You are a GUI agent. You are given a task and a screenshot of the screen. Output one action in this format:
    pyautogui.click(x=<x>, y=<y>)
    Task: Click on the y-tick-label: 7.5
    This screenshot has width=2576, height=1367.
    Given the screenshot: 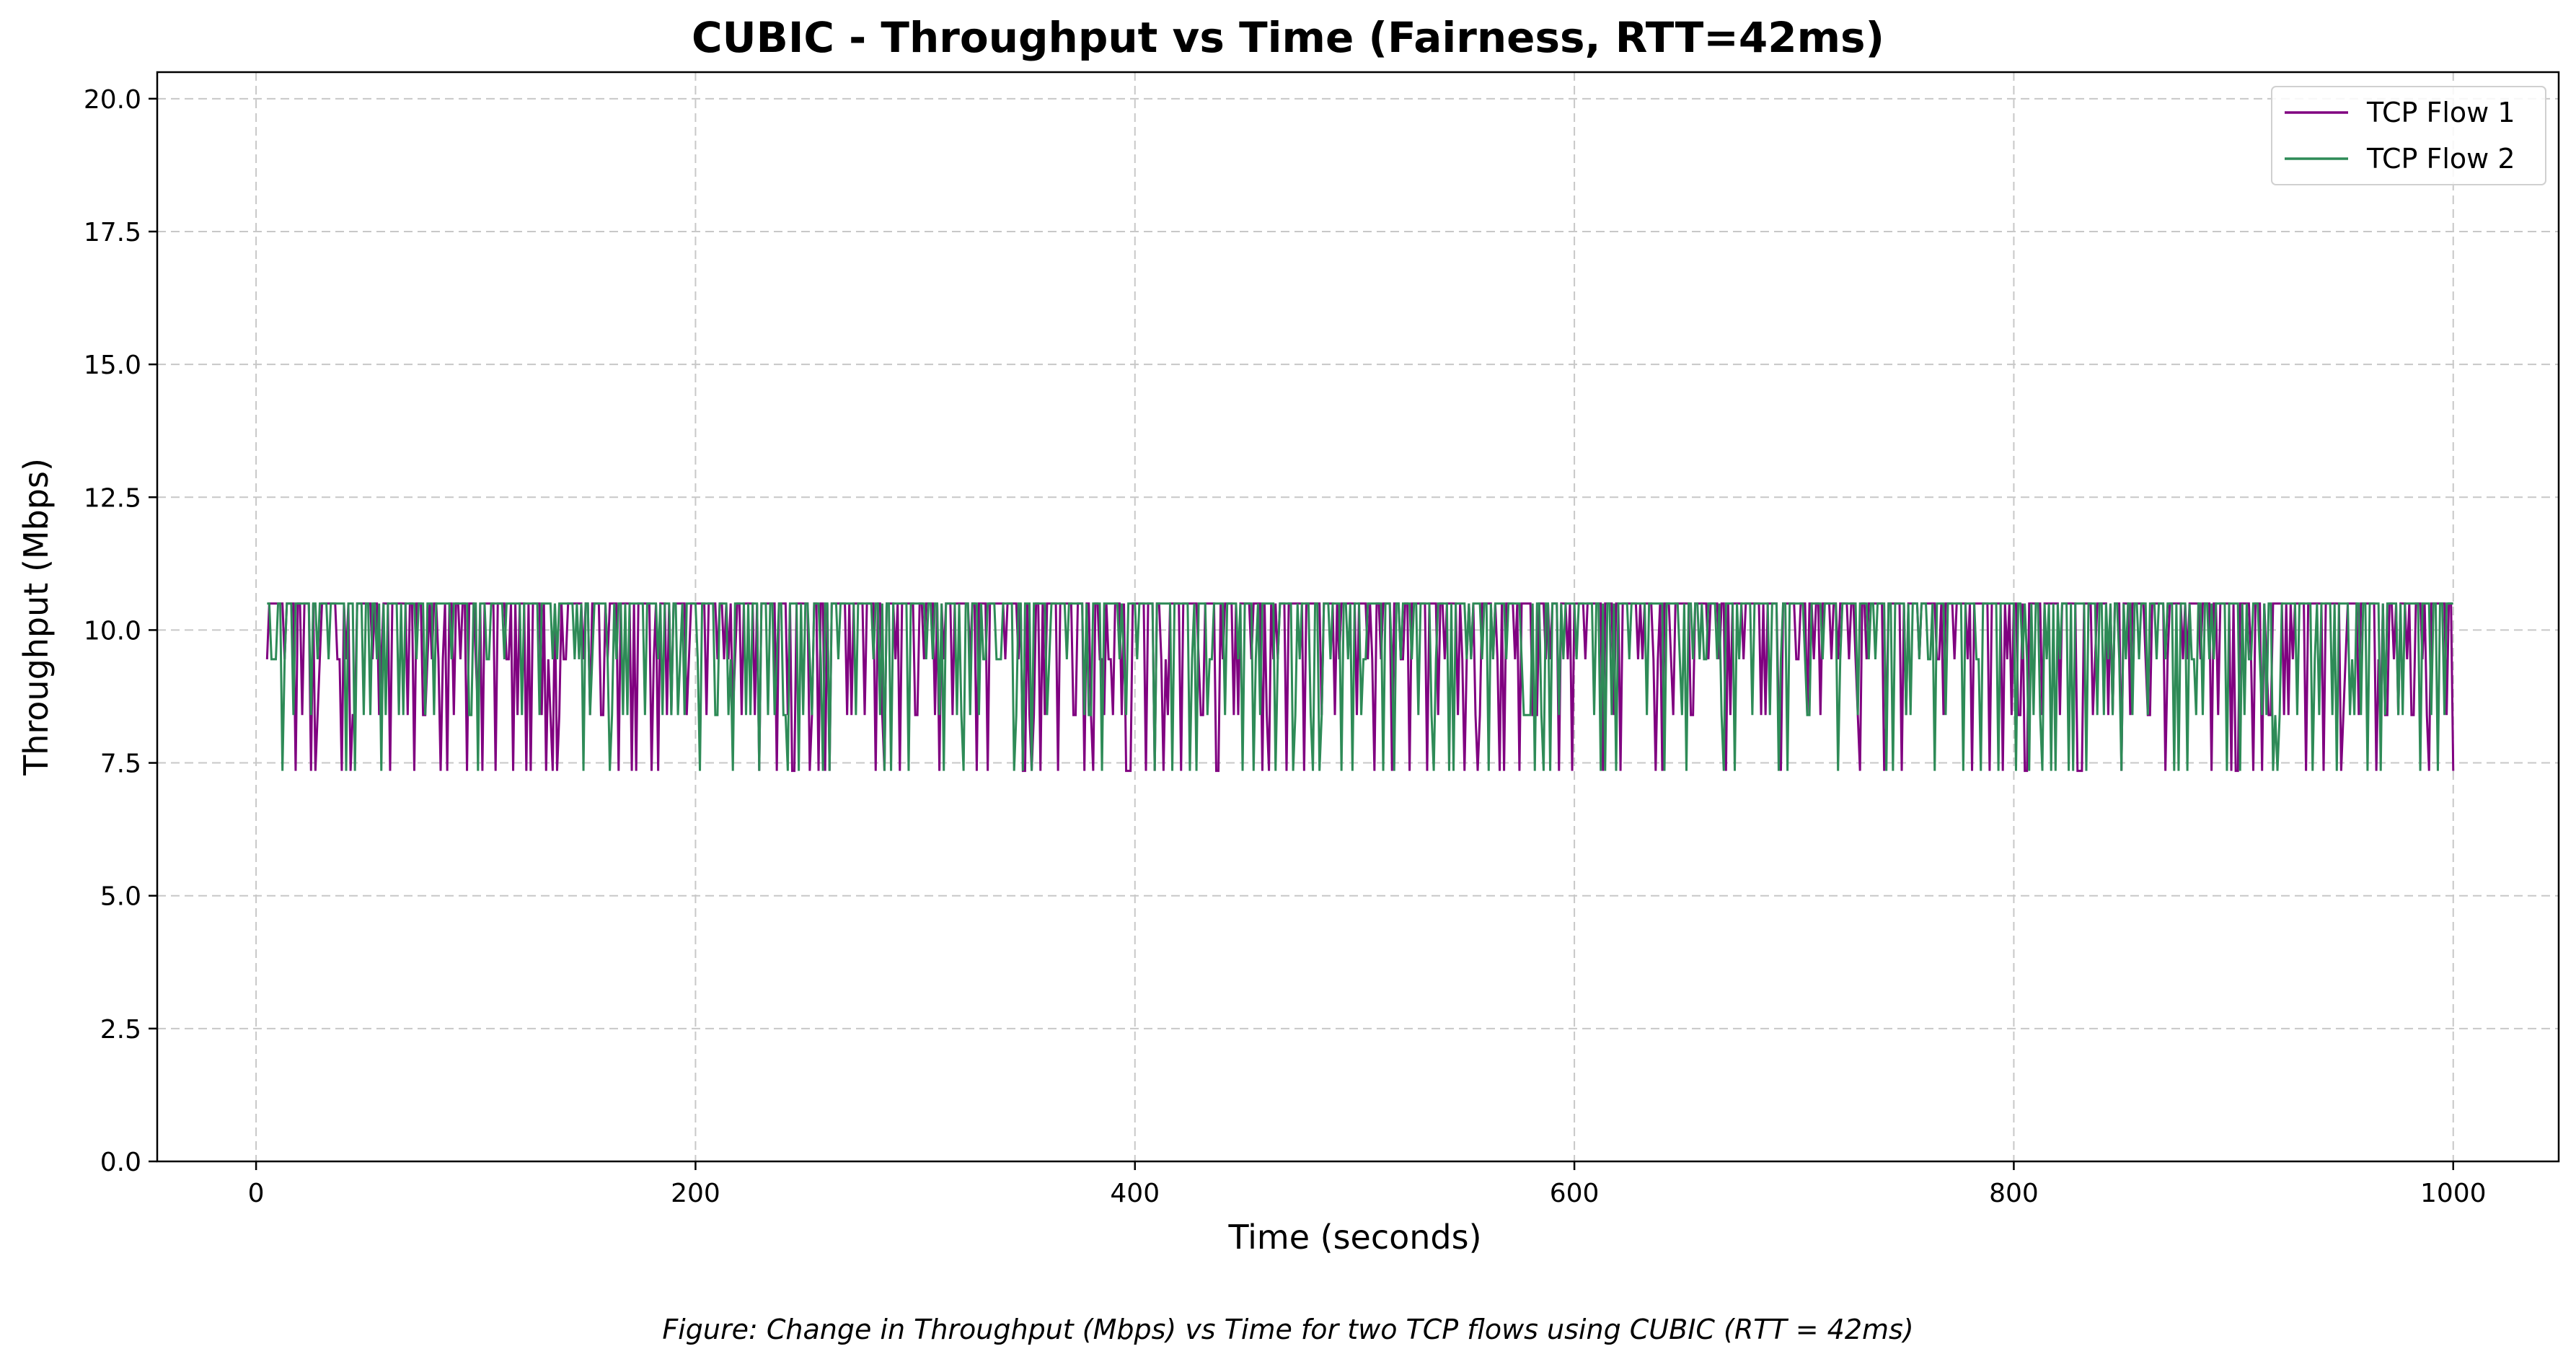 What is the action you would take?
    pyautogui.click(x=120, y=764)
    